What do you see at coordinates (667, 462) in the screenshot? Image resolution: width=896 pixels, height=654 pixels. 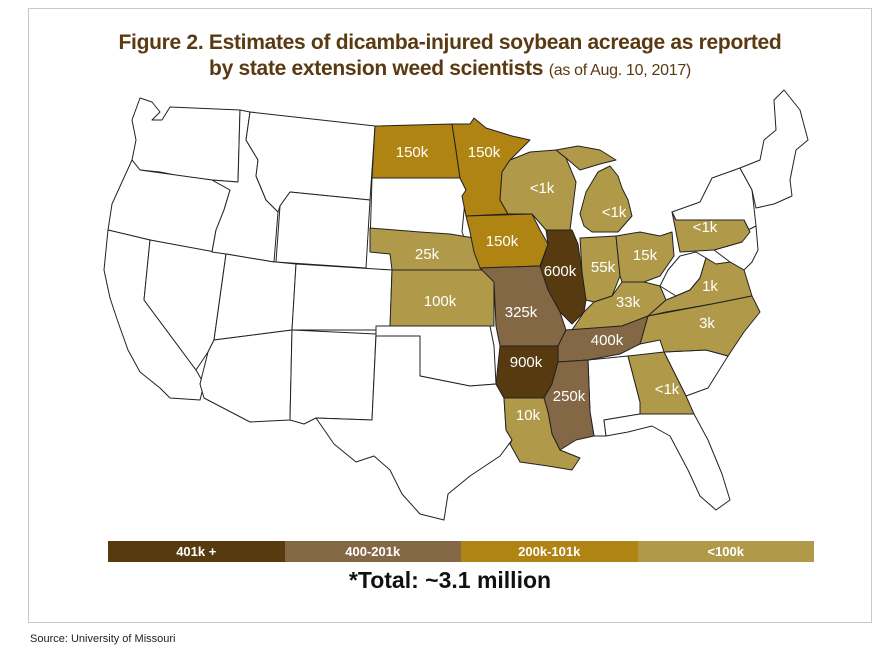 I see `state-florida` at bounding box center [667, 462].